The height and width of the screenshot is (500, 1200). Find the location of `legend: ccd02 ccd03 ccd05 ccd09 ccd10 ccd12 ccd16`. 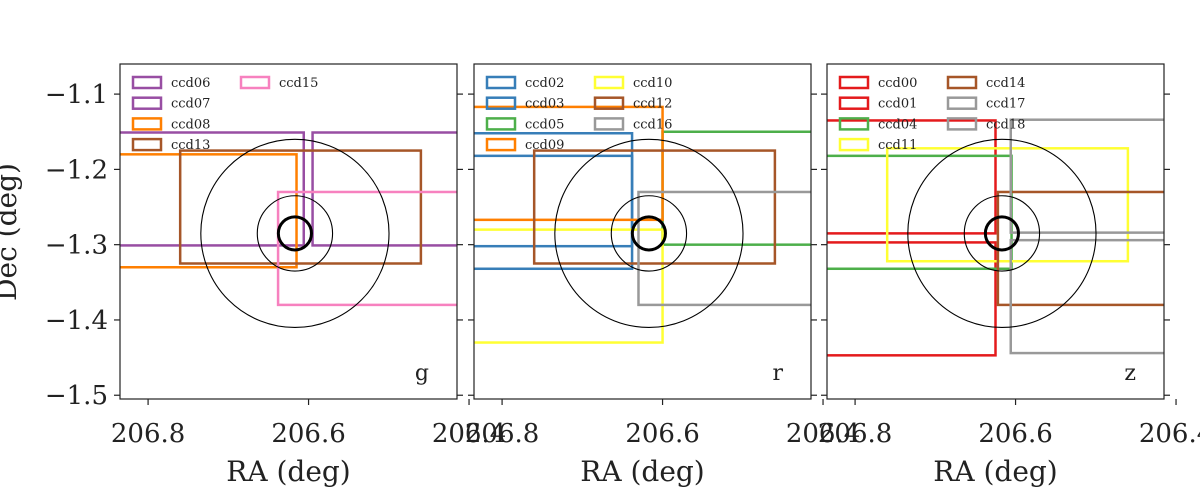

legend: ccd02 ccd03 ccd05 ccd09 ccd10 ccd12 ccd16 is located at coordinates (578, 114).